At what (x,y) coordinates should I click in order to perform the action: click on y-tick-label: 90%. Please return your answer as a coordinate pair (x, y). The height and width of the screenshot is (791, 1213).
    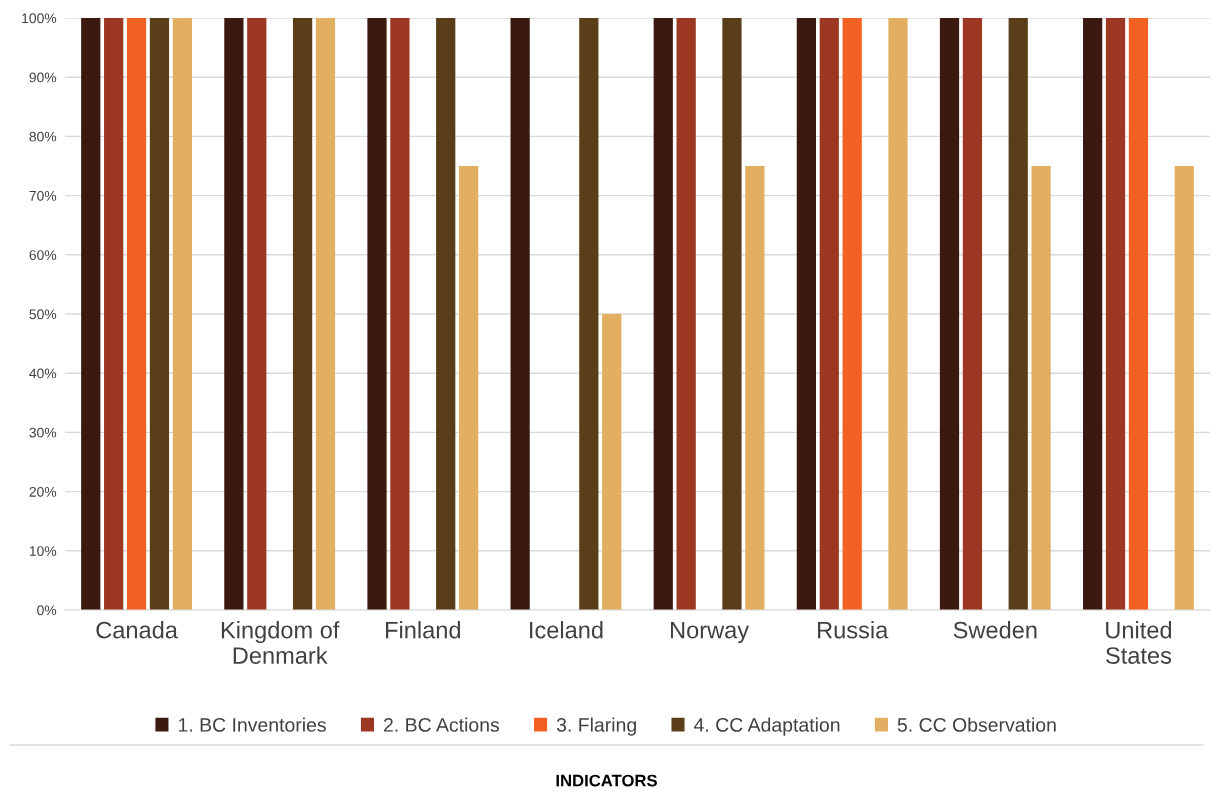
    Looking at the image, I should click on (43, 77).